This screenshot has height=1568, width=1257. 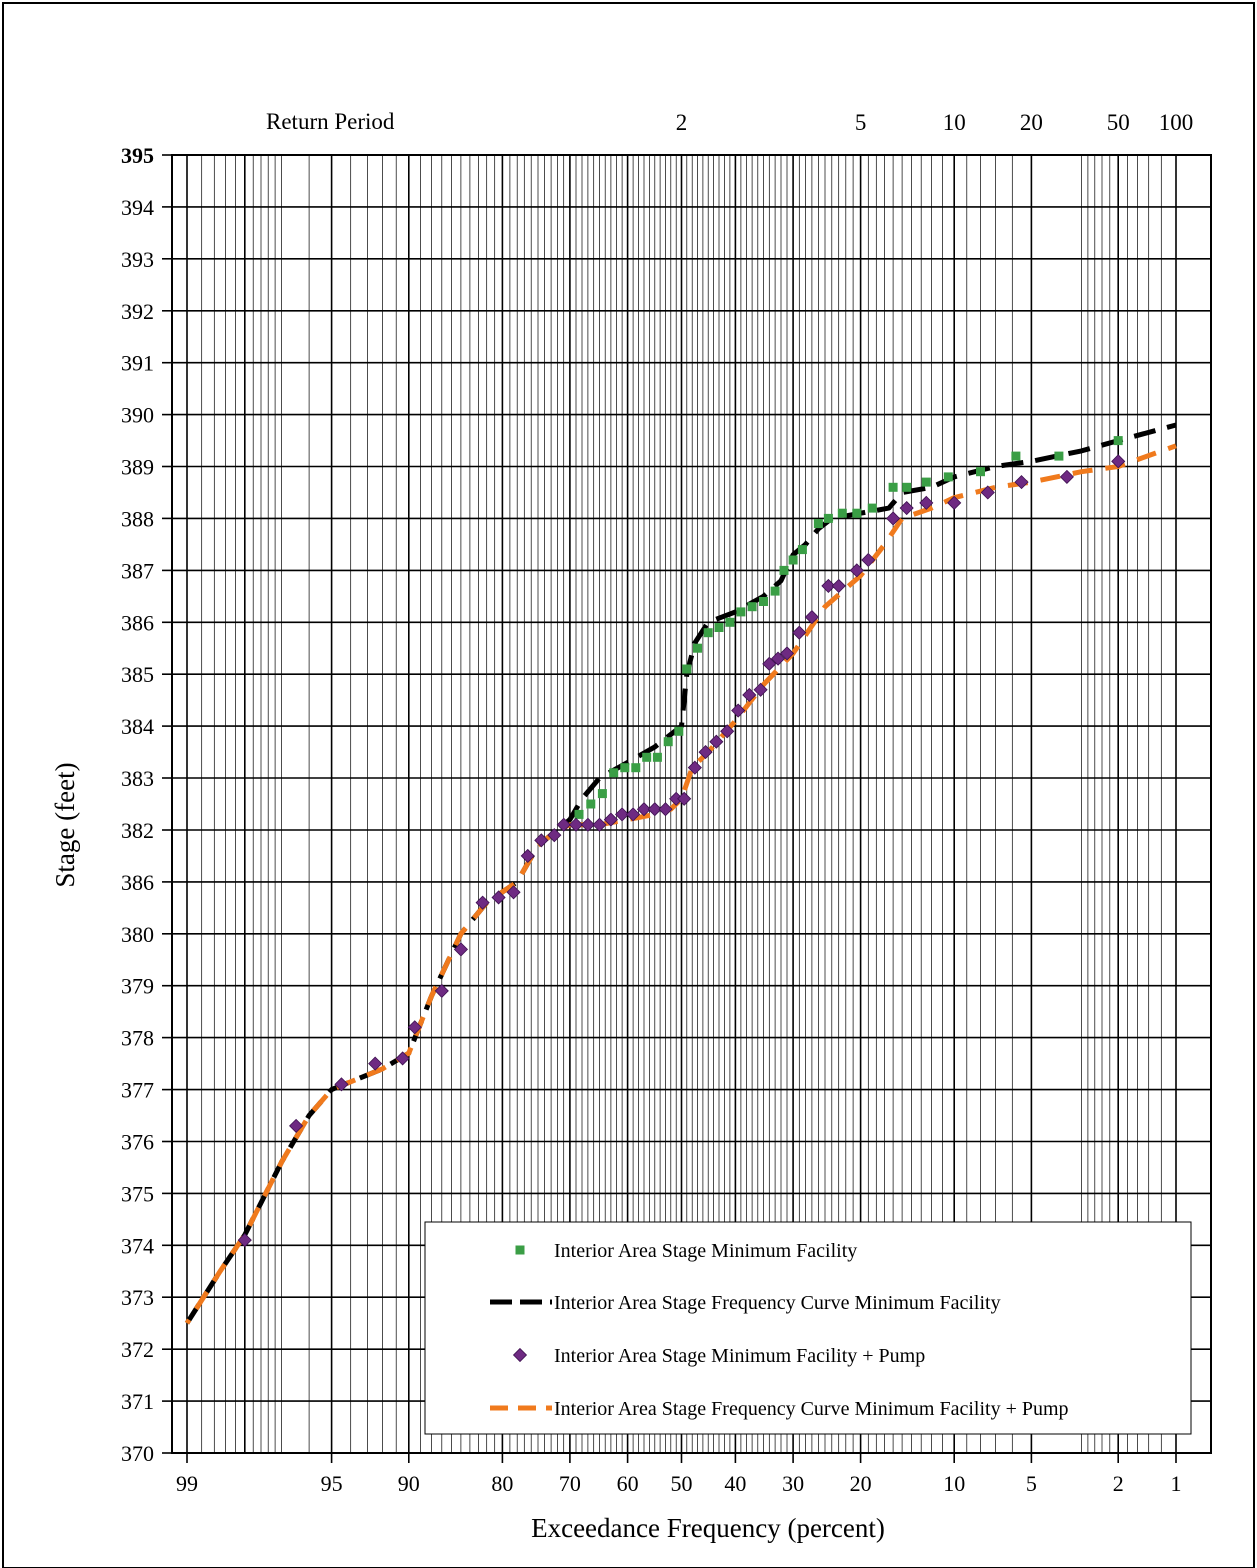 I want to click on x-tick-label: 2, so click(x=1118, y=1483).